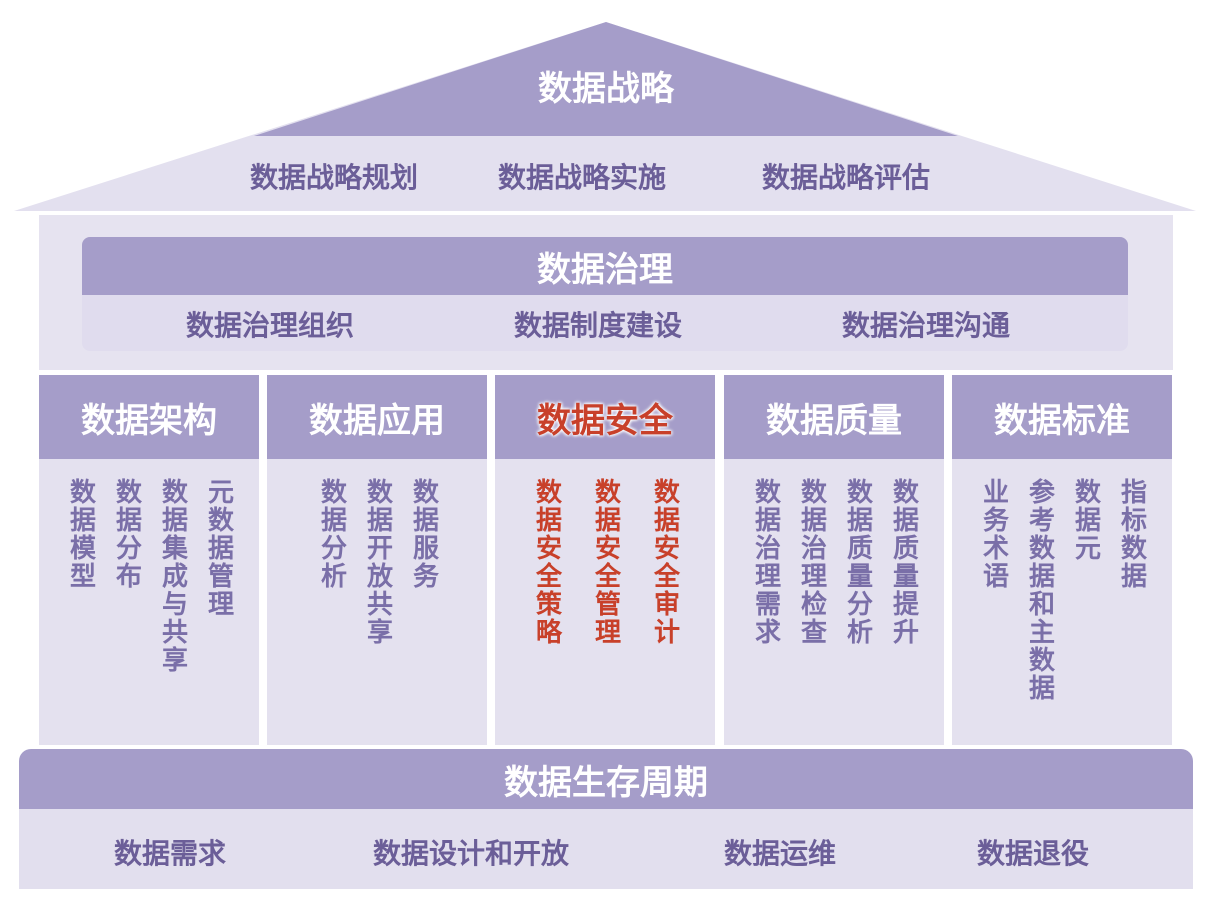  I want to click on pillar-item: 数据开放共享, so click(377, 562).